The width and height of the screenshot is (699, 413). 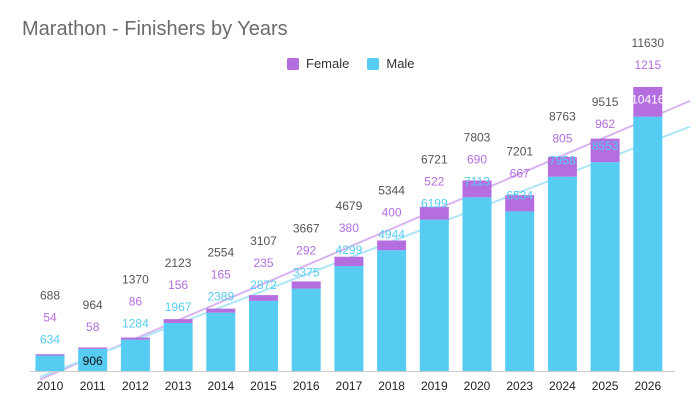 What do you see at coordinates (50, 340) in the screenshot?
I see `data-label-male: 634` at bounding box center [50, 340].